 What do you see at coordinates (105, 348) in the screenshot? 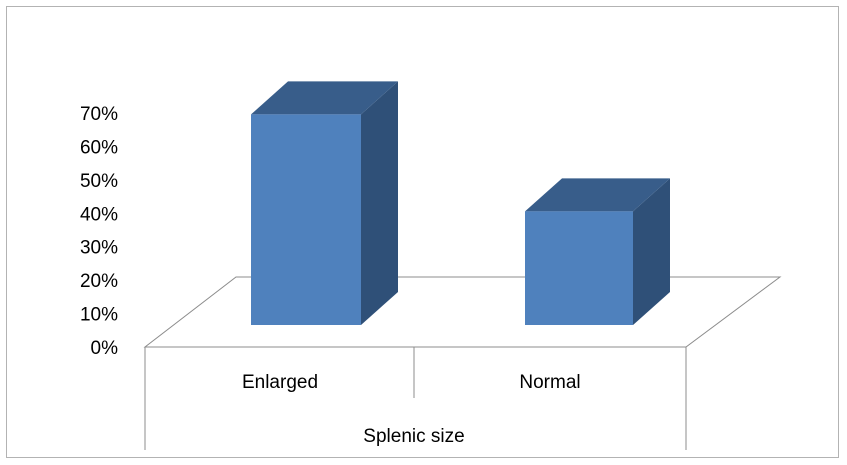
I see `y-tick-label: 0%` at bounding box center [105, 348].